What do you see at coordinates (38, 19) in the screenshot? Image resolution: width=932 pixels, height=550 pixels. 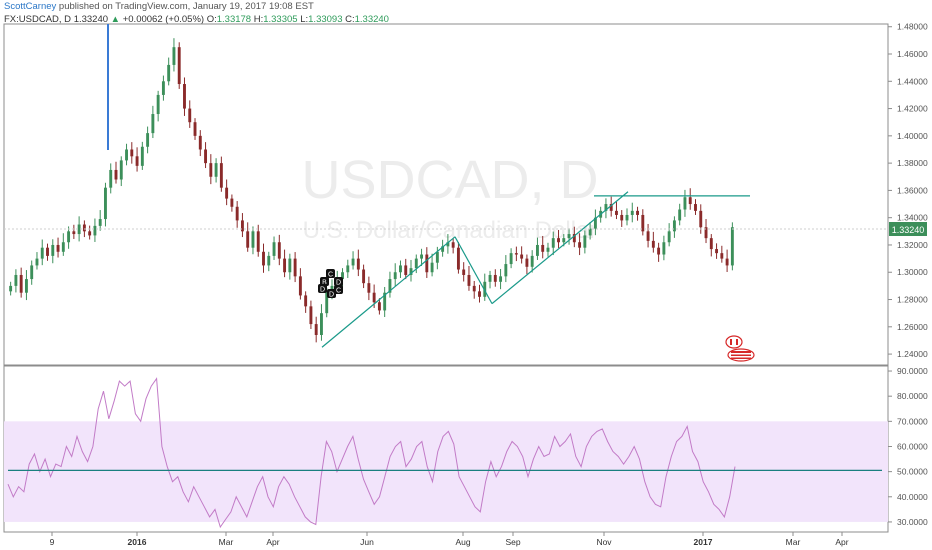 I see `symbol-label: FX:USDCAD, D` at bounding box center [38, 19].